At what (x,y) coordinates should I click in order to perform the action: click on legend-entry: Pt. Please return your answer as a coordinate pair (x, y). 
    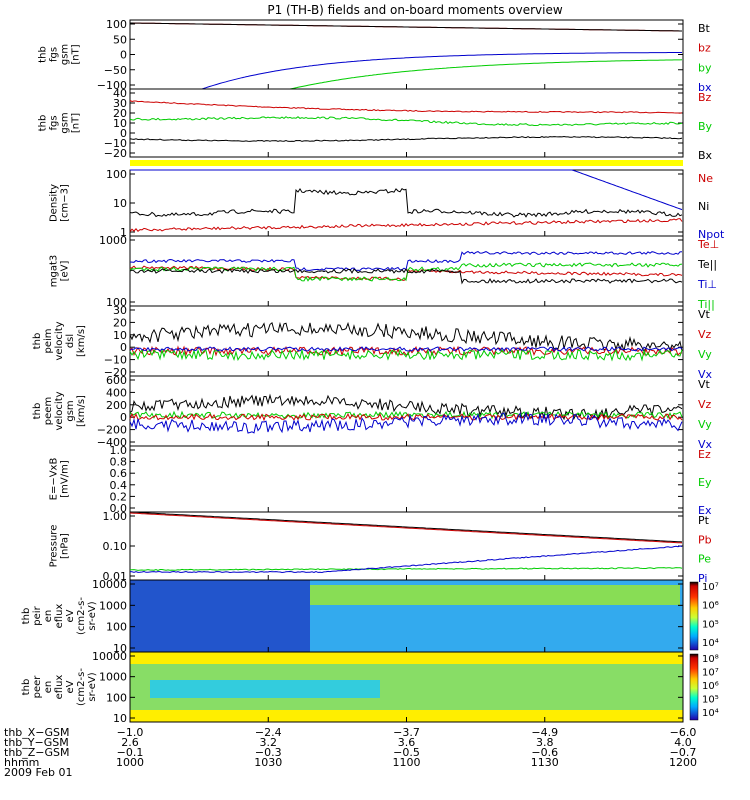
    Looking at the image, I should click on (704, 520).